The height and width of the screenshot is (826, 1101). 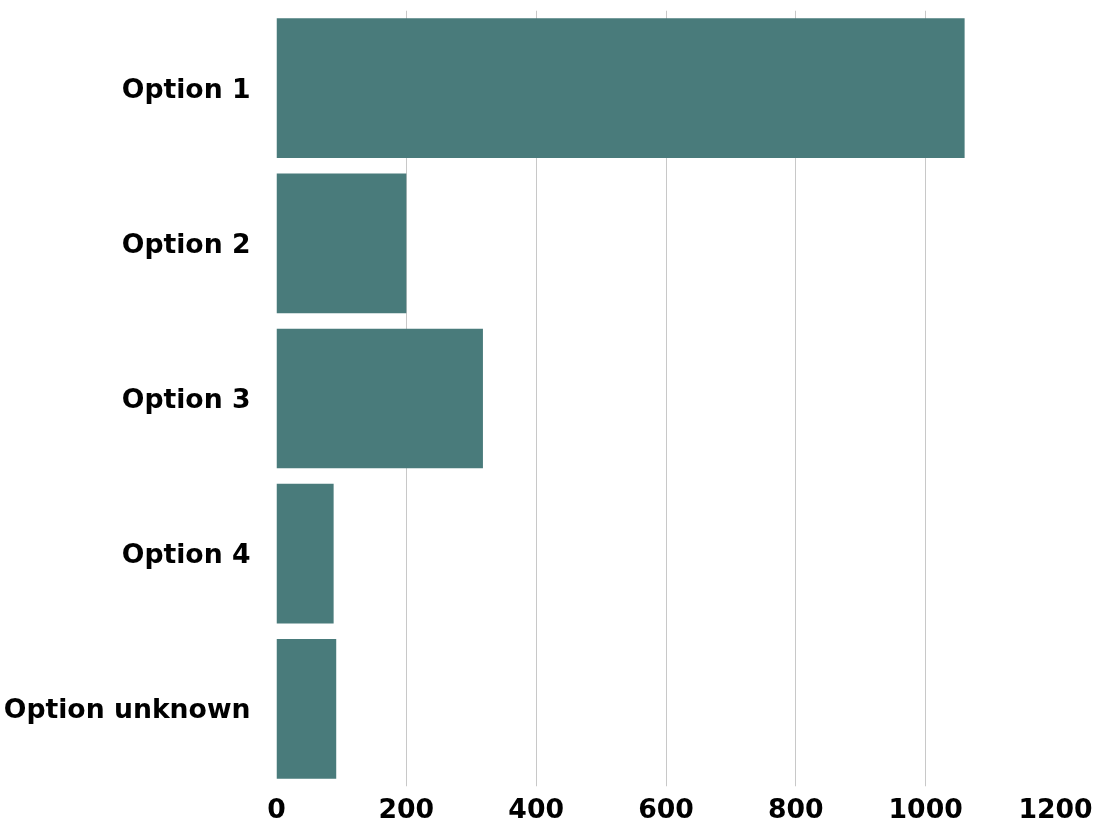 I want to click on x-tick-label: 600, so click(x=666, y=808).